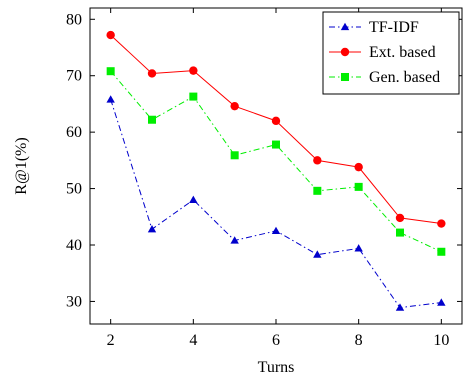  I want to click on y-tick-label: 80, so click(74, 19).